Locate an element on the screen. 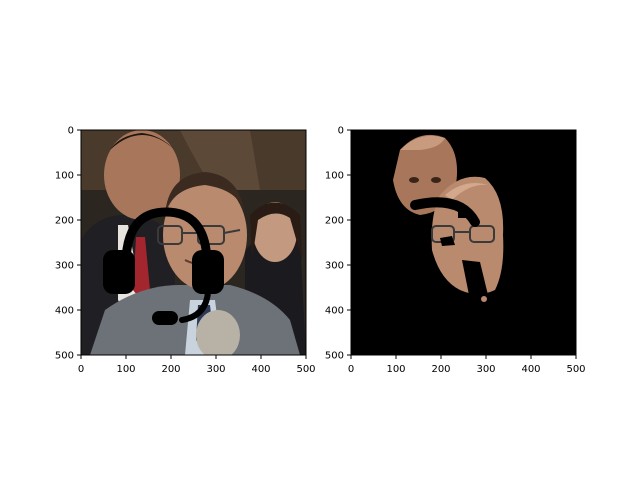 The width and height of the screenshot is (640, 480). headset-icon is located at coordinates (163, 266).